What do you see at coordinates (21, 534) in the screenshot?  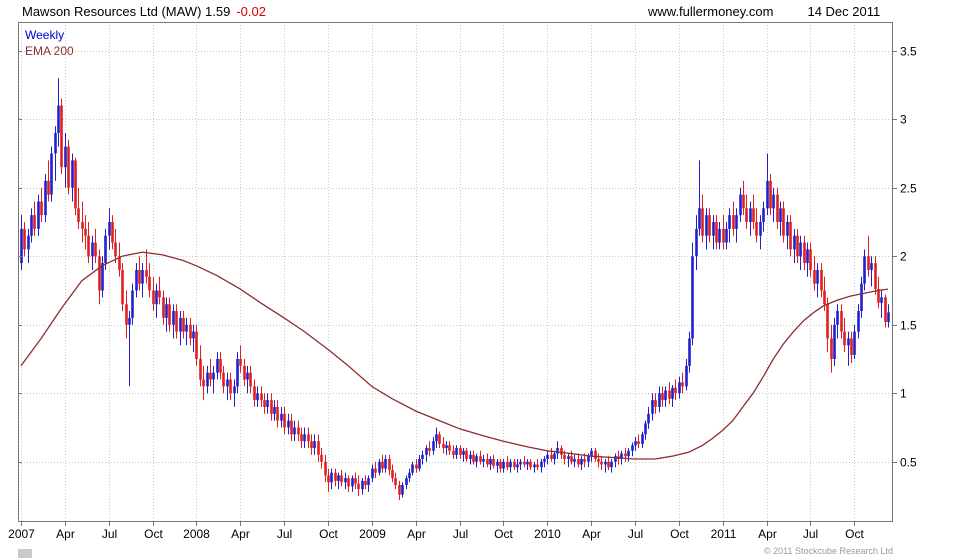 I see `x-axis-label: 2007` at bounding box center [21, 534].